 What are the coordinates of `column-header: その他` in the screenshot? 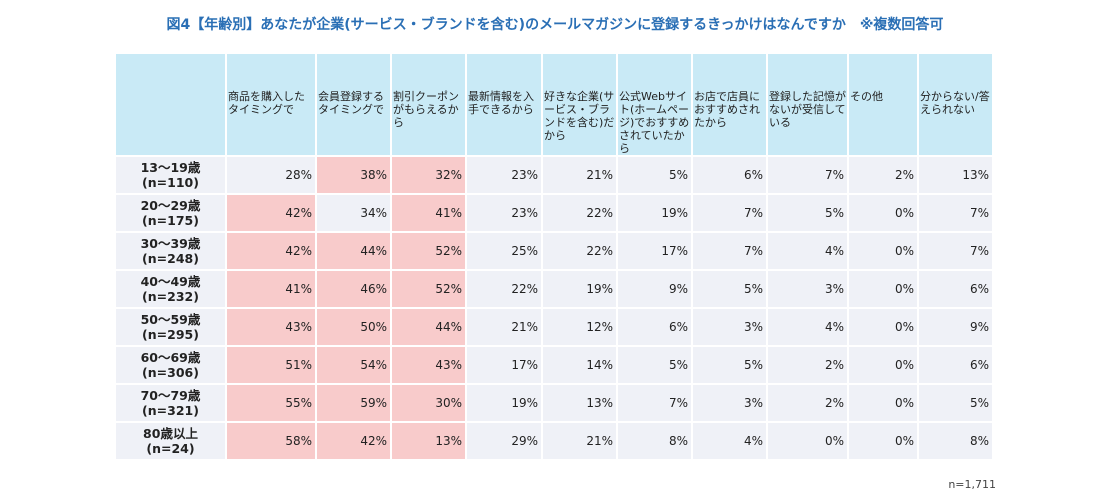 It's located at (883, 104).